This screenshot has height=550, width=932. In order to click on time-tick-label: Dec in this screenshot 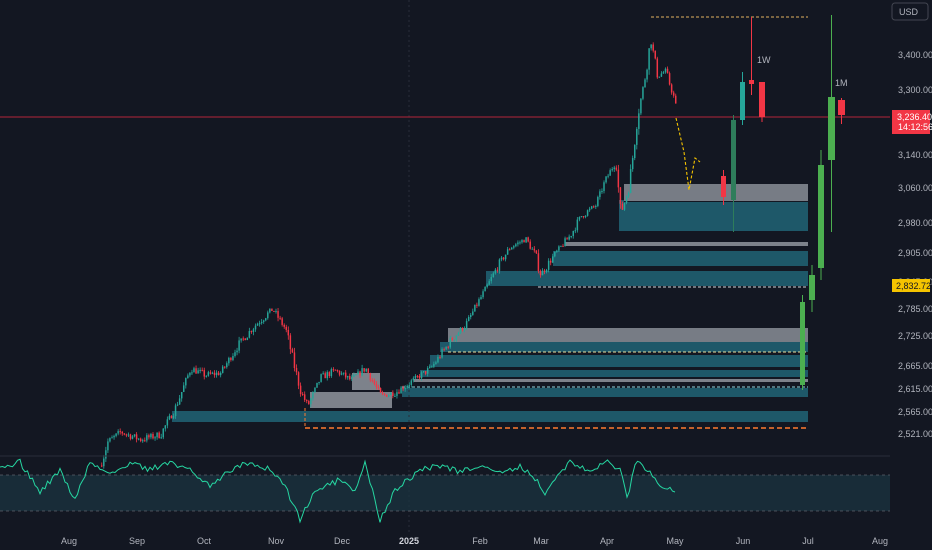, I will do `click(342, 541)`.